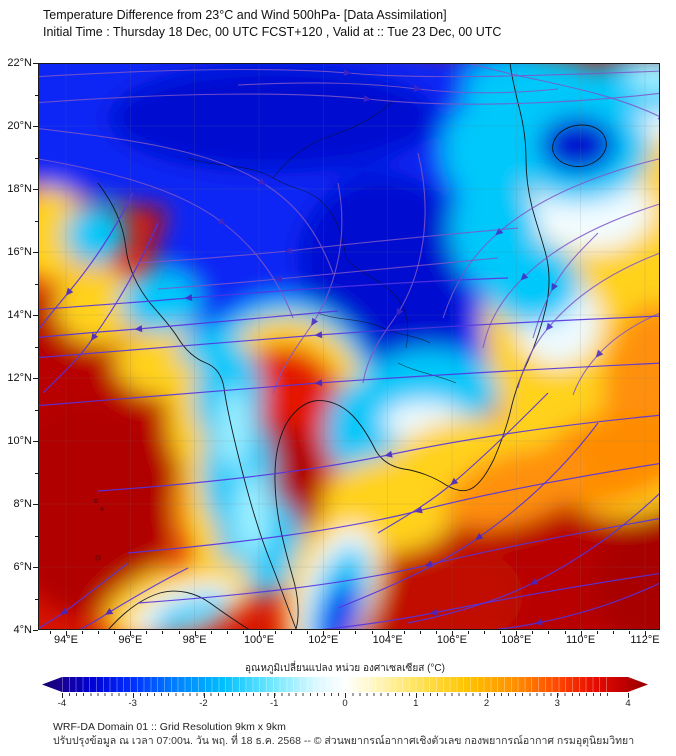 The image size is (676, 756). I want to click on lat-tick-label: 8°N, so click(22, 504).